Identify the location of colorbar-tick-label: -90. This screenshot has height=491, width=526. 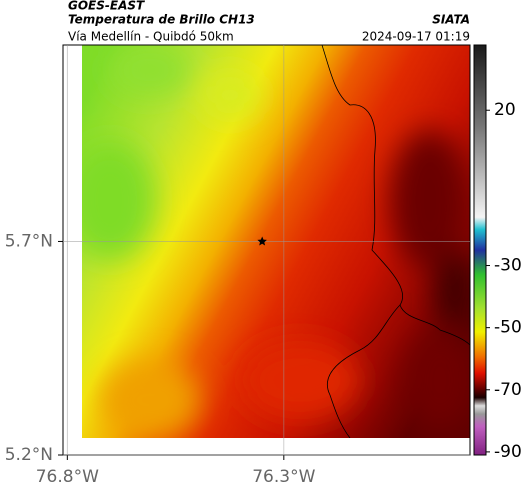
(508, 452).